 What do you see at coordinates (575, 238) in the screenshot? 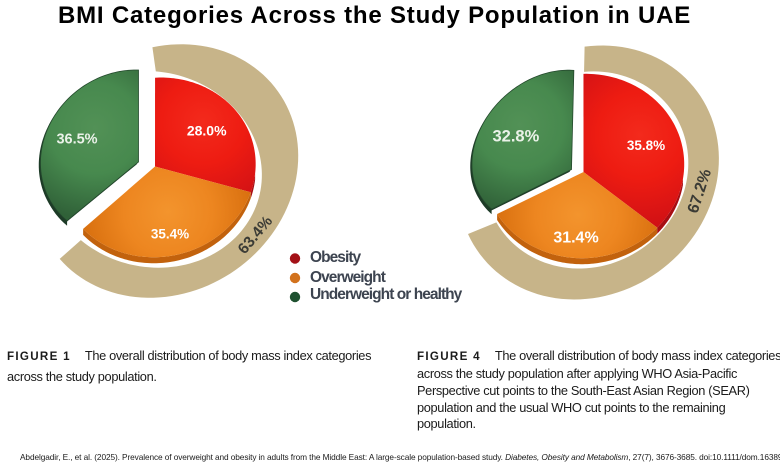
I see `svg-text: 31.4%` at bounding box center [575, 238].